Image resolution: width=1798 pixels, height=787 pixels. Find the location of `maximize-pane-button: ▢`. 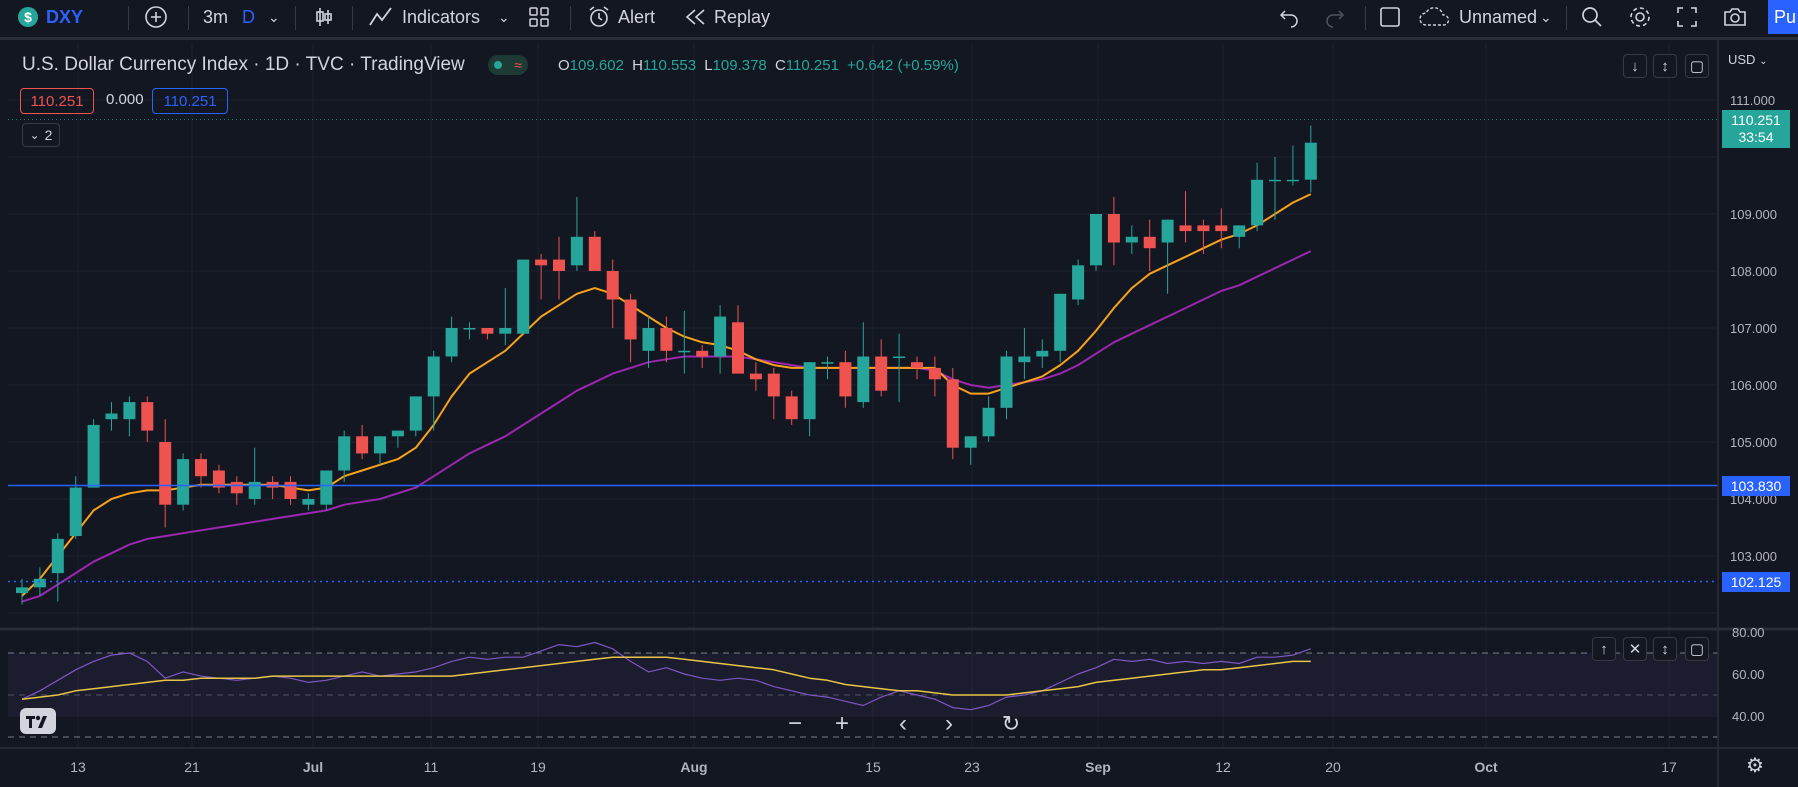

maximize-pane-button: ▢ is located at coordinates (1697, 66).